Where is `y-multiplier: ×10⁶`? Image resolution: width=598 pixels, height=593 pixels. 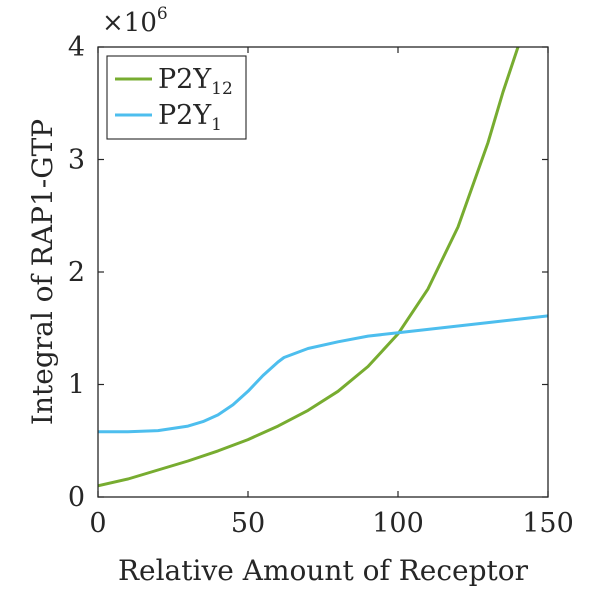 y-multiplier: ×10⁶ is located at coordinates (135, 21).